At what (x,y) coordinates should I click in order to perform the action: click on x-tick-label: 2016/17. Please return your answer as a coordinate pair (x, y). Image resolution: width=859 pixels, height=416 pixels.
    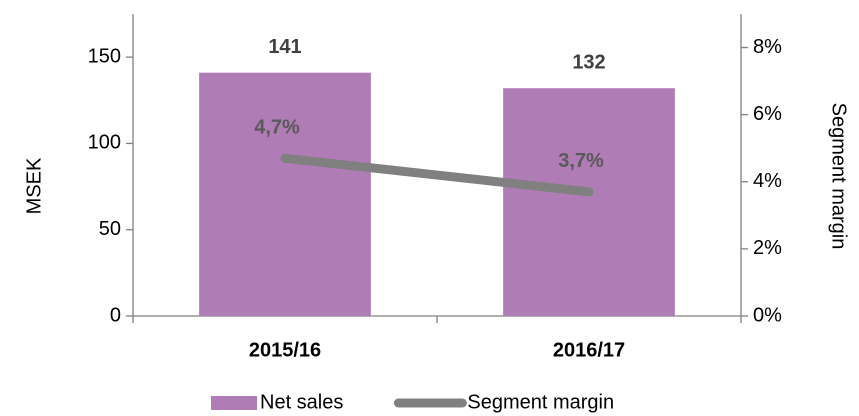
    Looking at the image, I should click on (589, 350).